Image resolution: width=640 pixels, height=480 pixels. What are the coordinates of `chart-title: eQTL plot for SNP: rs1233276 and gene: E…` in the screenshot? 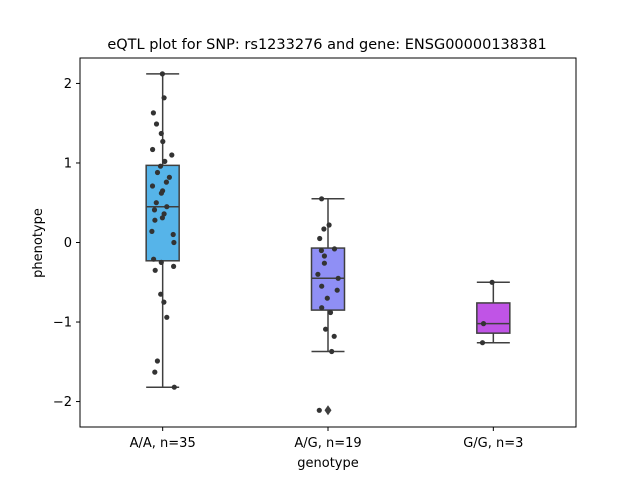 It's located at (326, 45).